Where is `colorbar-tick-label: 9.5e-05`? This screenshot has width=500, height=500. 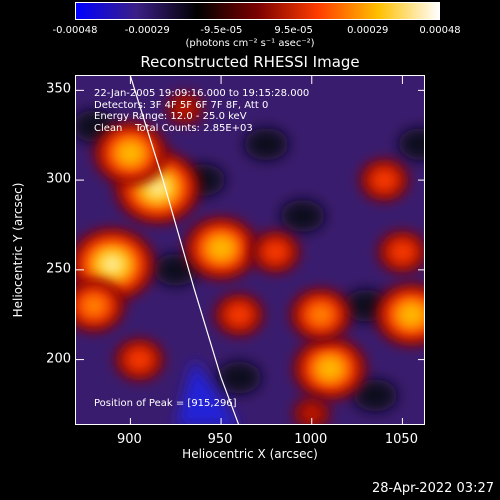 colorbar-tick-label: 9.5e-05 is located at coordinates (293, 30).